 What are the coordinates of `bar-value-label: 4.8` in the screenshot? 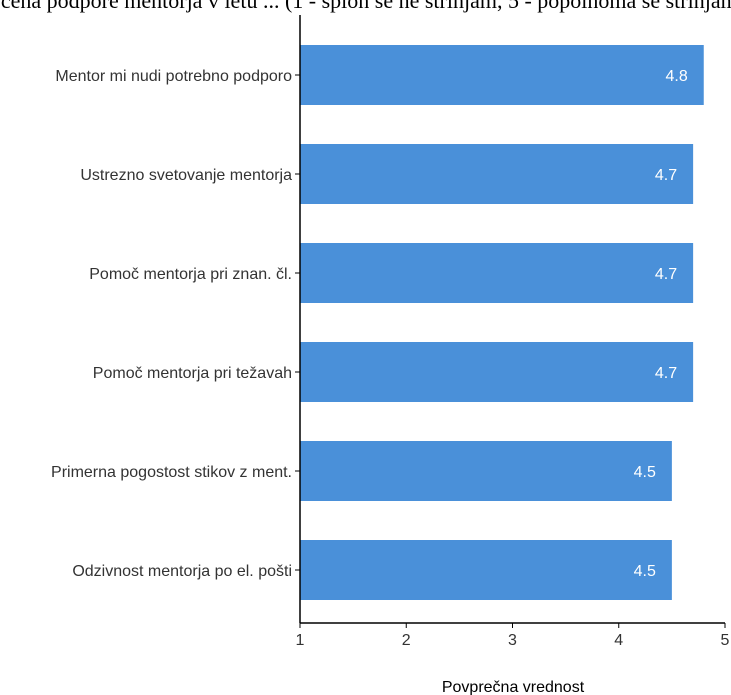 It's located at (677, 76).